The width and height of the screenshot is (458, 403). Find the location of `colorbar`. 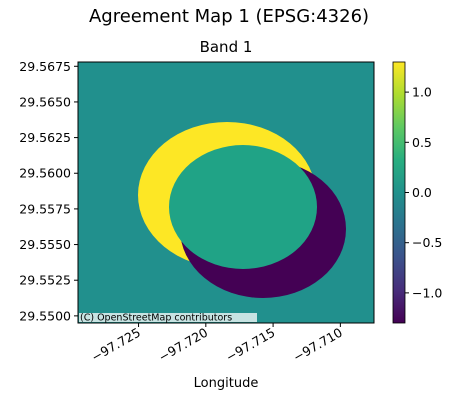

colorbar is located at coordinates (399, 192).